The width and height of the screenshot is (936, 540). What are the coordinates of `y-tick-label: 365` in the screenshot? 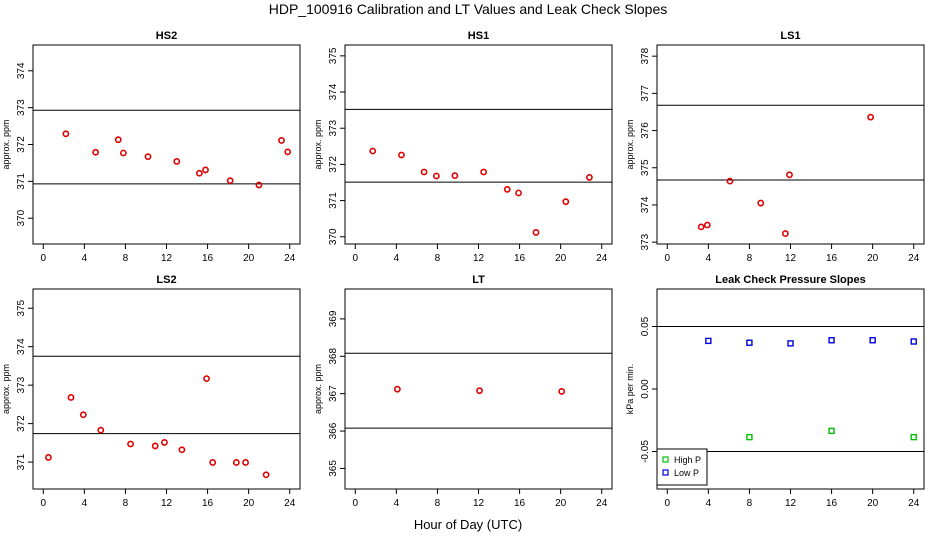 It's located at (333, 468).